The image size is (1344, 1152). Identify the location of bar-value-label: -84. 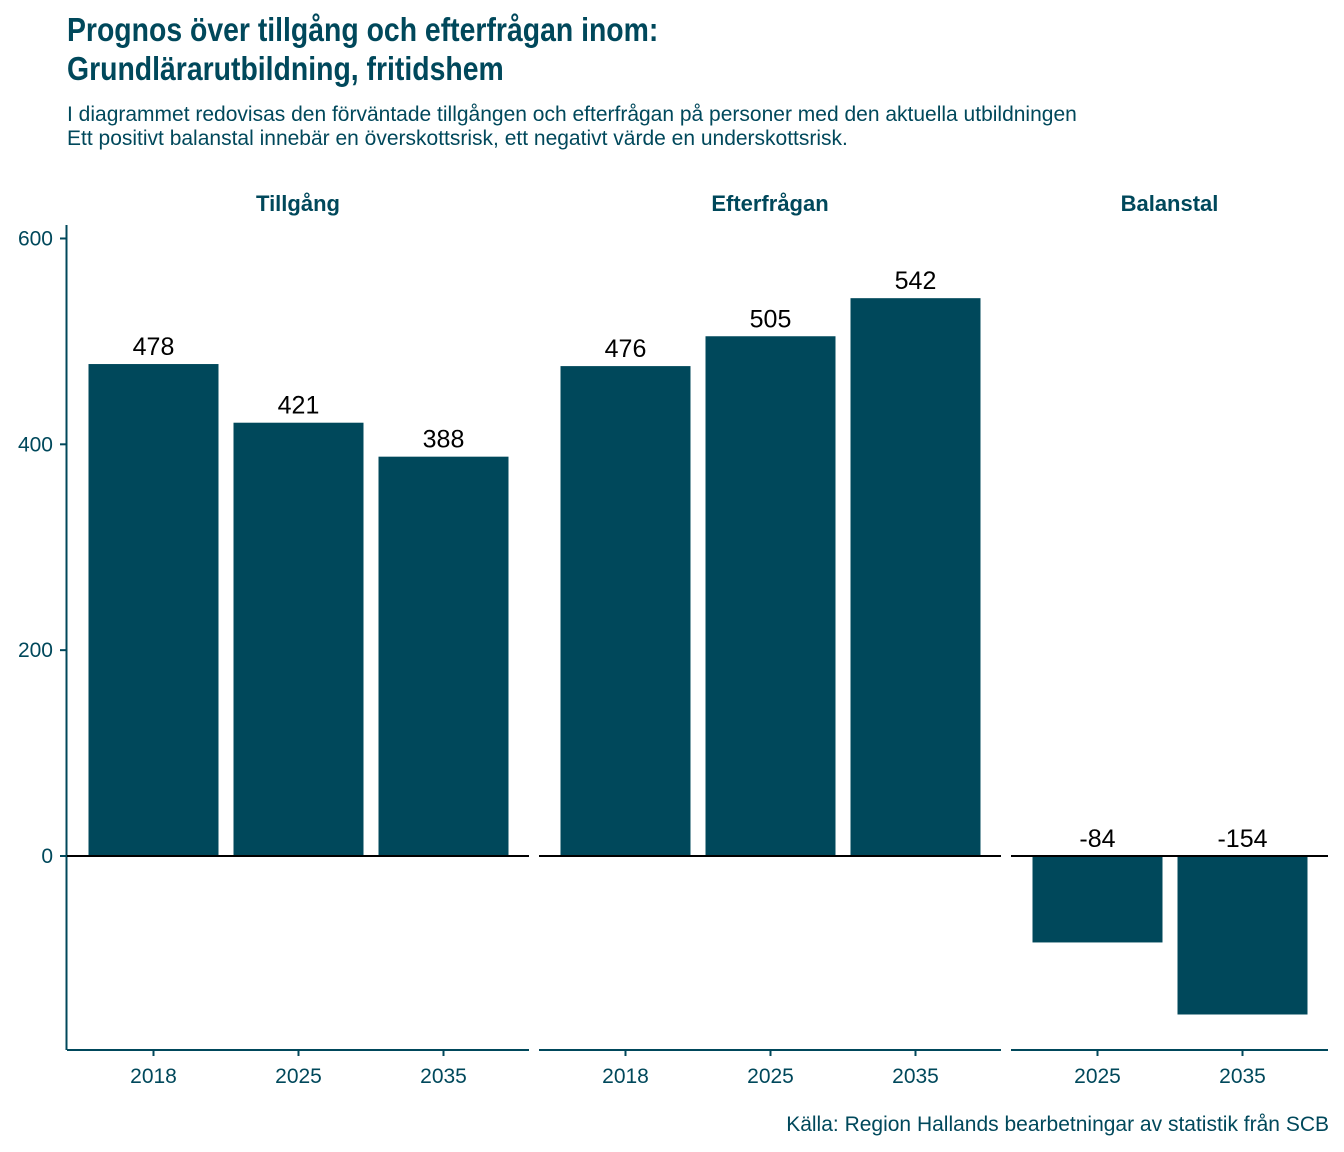
(1097, 839).